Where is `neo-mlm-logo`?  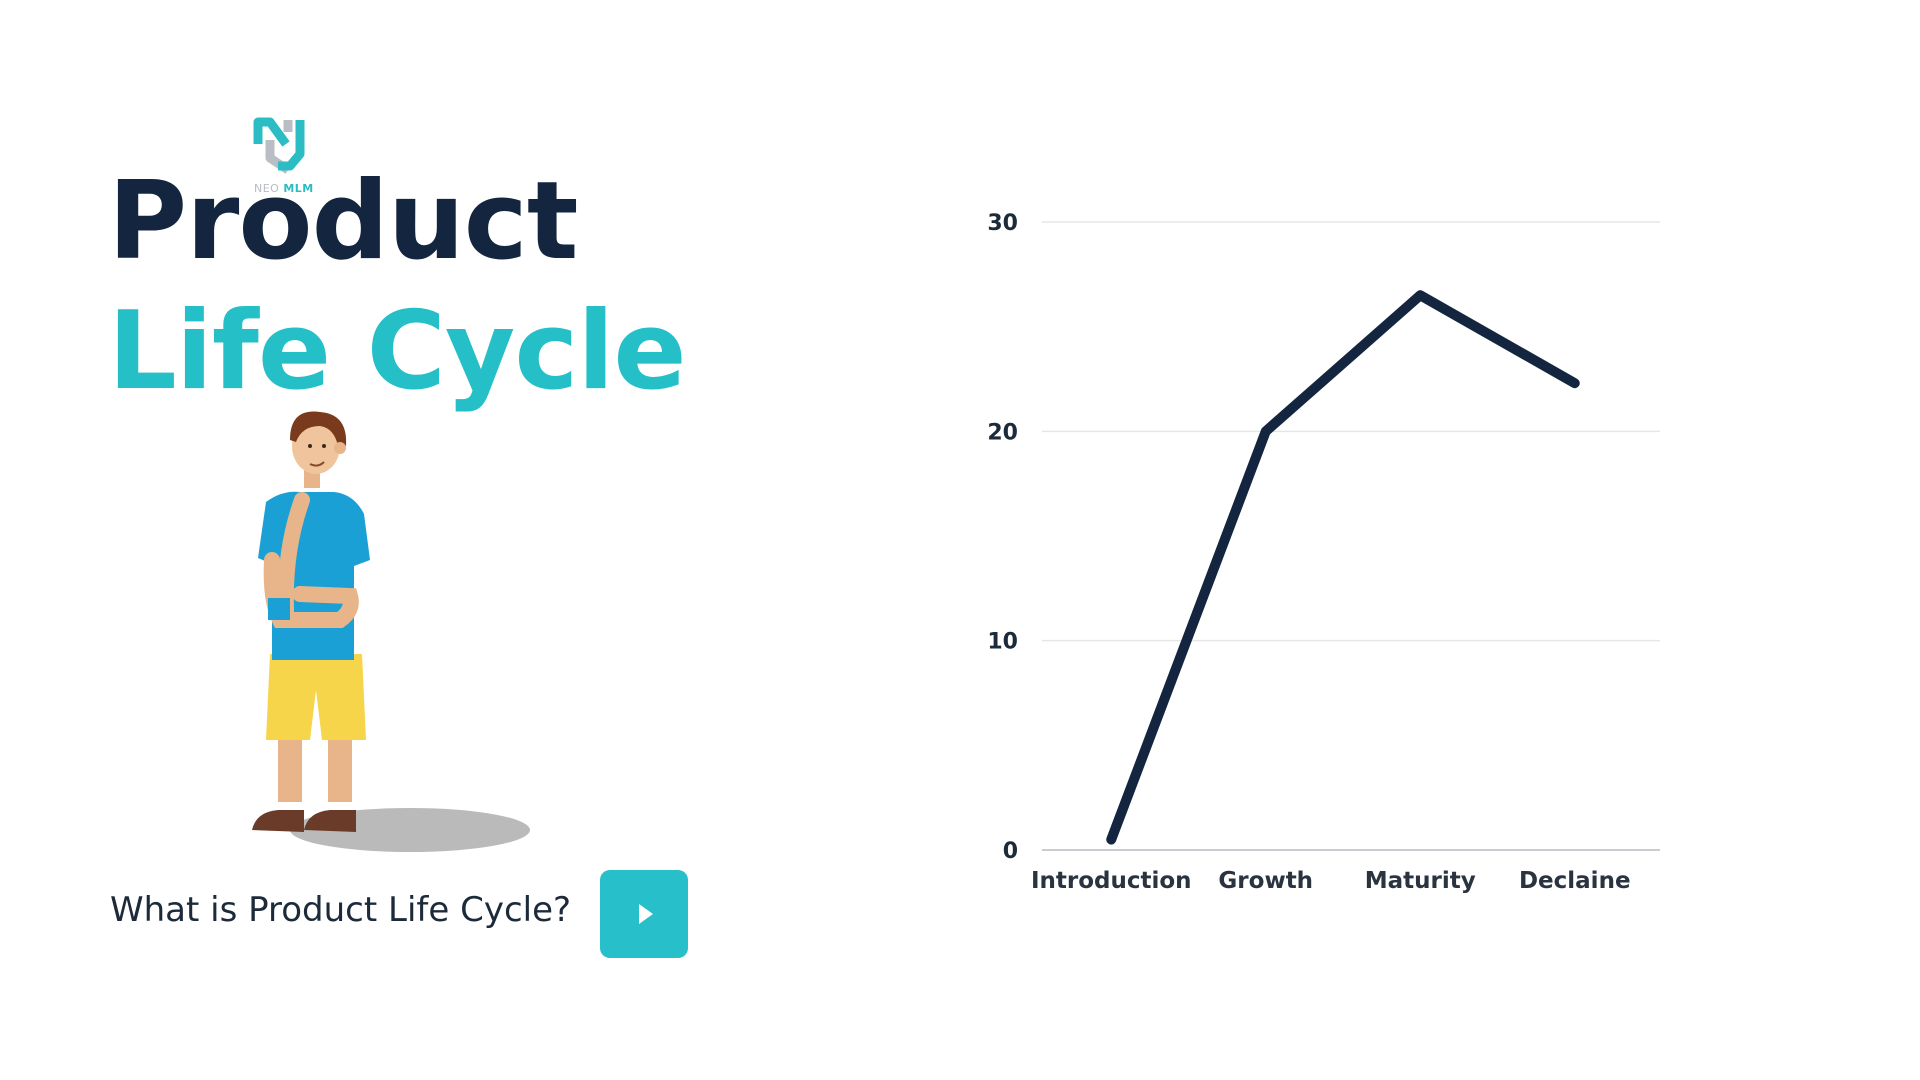
neo-mlm-logo is located at coordinates (279, 145).